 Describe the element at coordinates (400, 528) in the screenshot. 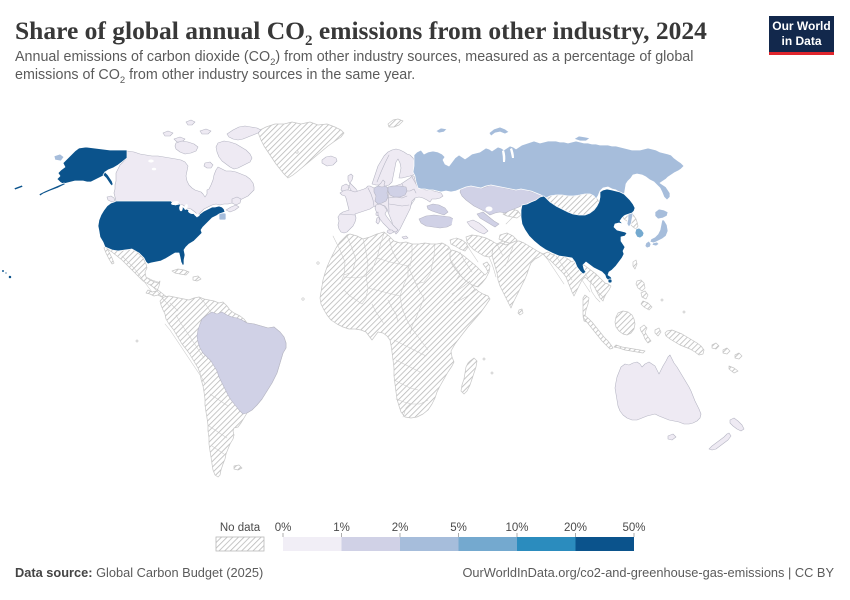

I see `svg-text: 2%` at that location.